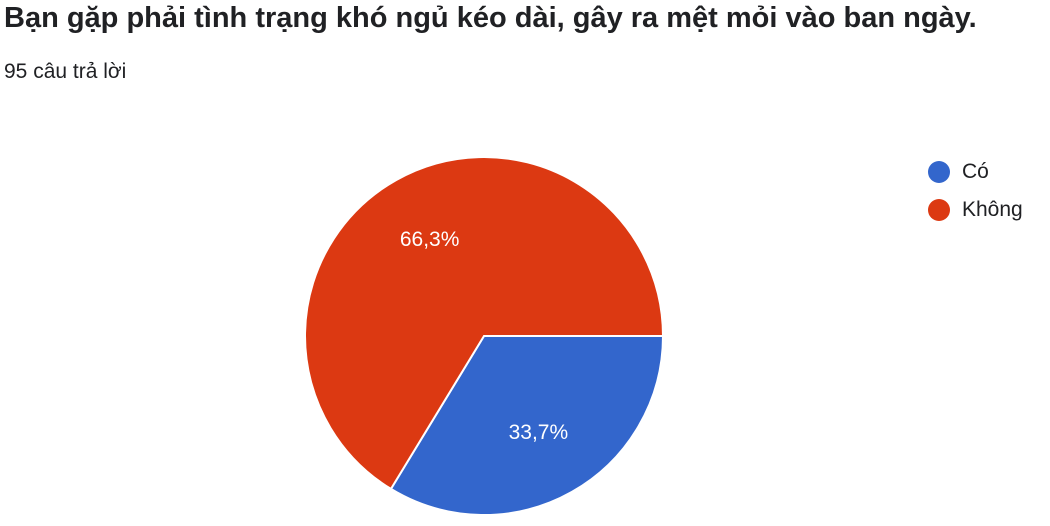 The width and height of the screenshot is (1050, 526). I want to click on slice-label-khong: 66,3%, so click(430, 239).